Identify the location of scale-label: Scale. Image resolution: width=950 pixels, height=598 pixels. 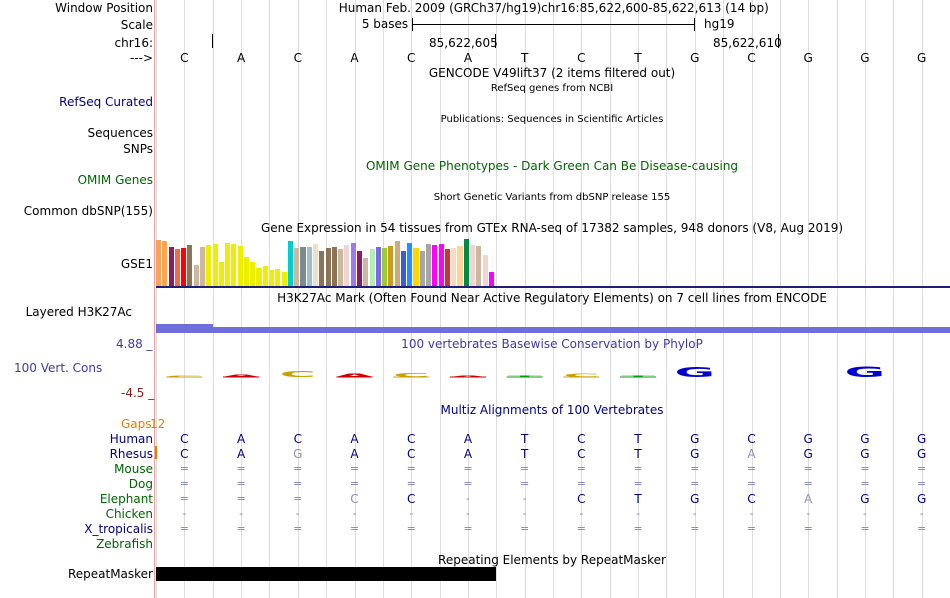
(136, 25).